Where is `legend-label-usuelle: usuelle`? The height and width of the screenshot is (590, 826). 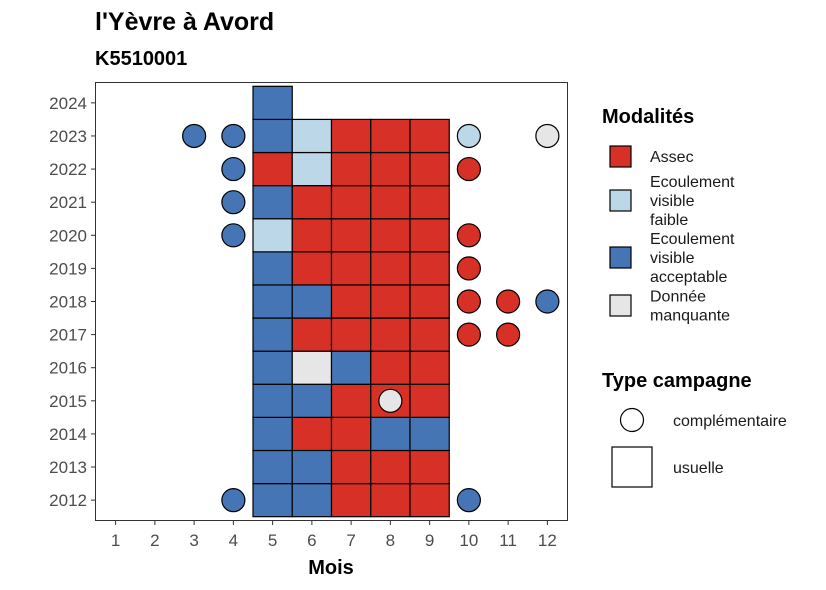
legend-label-usuelle: usuelle is located at coordinates (698, 468).